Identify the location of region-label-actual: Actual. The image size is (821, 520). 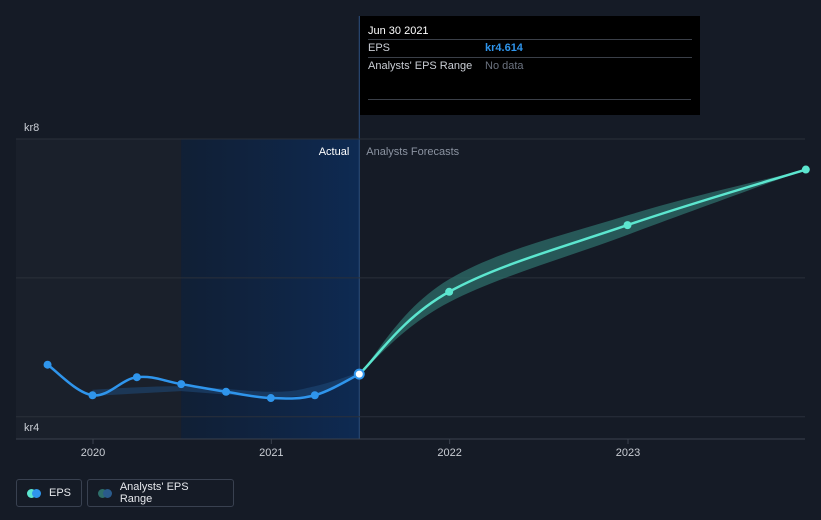
(334, 152).